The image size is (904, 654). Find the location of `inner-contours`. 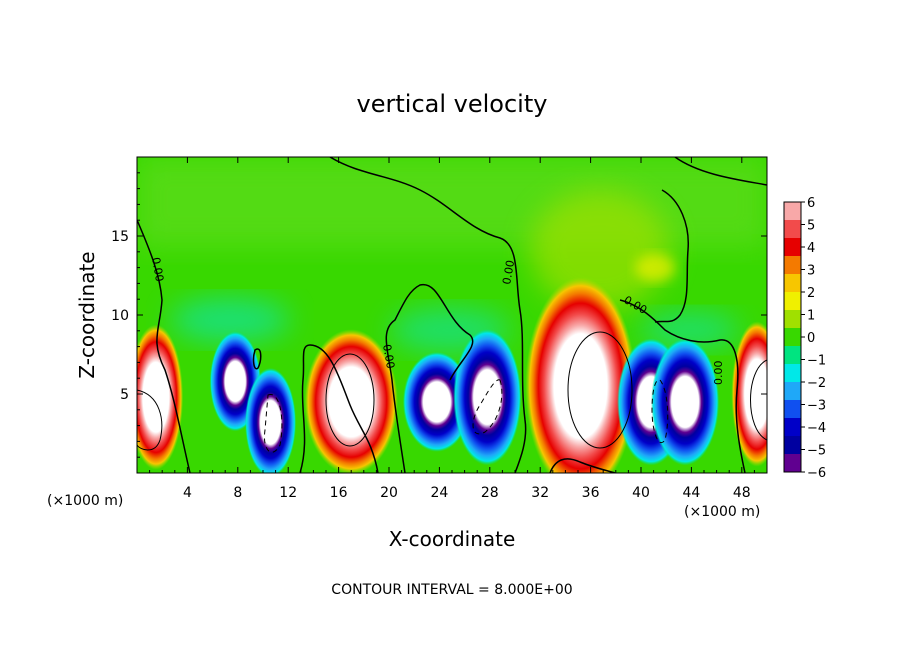

inner-contours is located at coordinates (452, 392).